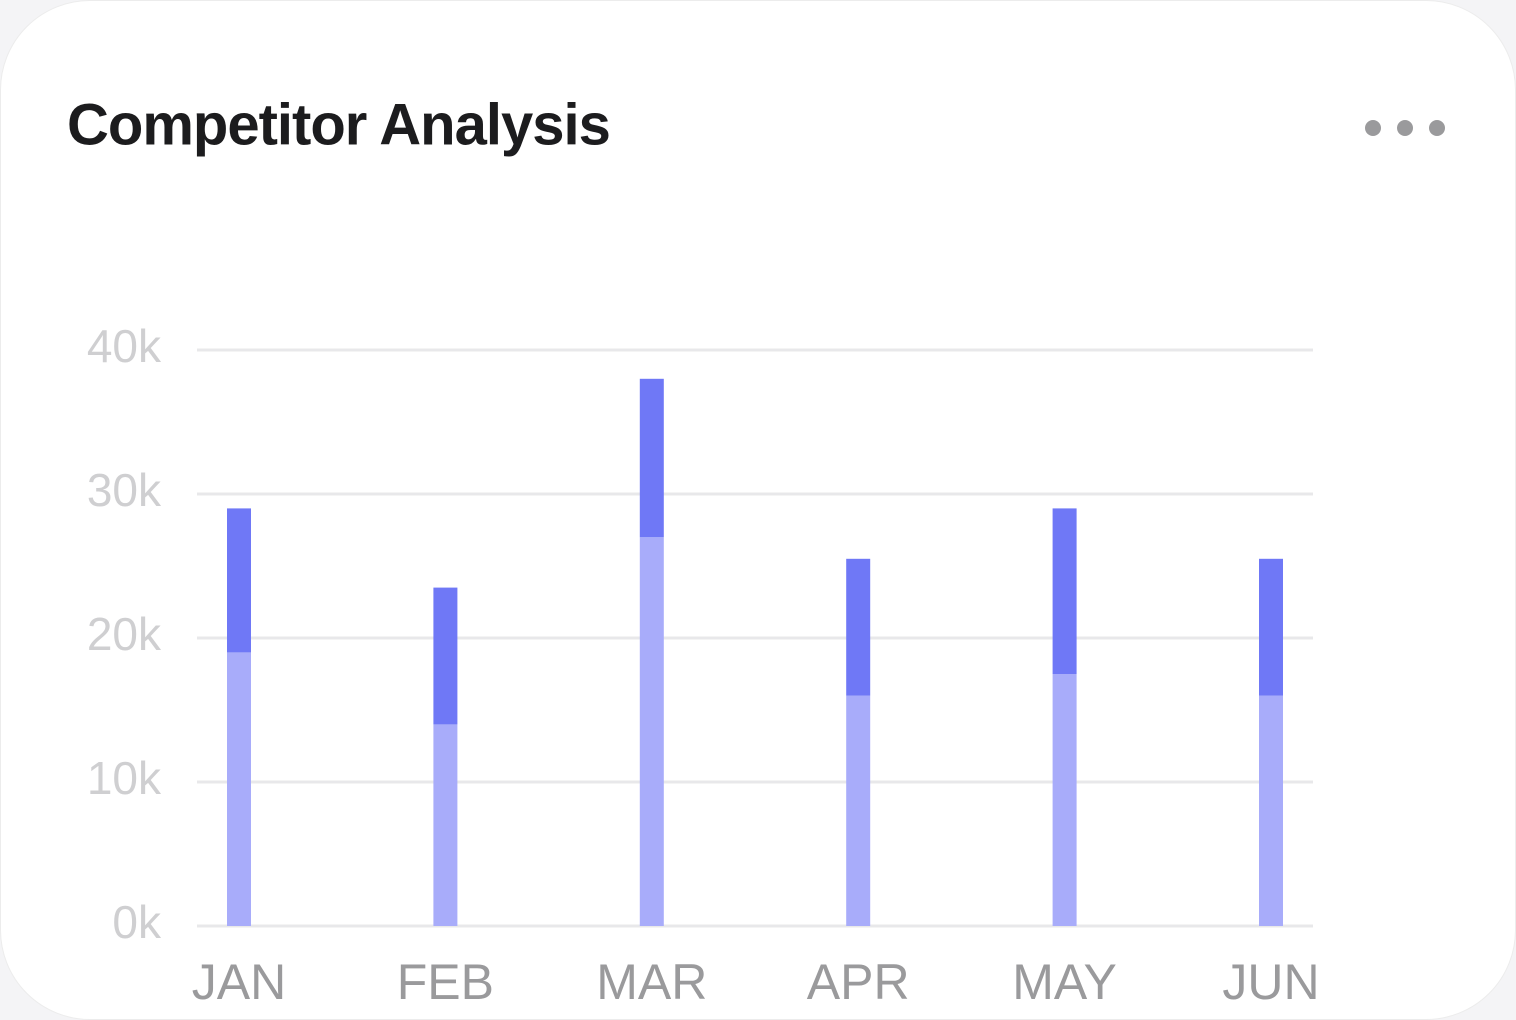 This screenshot has height=1020, width=1516. I want to click on chart-title: Competitor Analysis, so click(338, 124).